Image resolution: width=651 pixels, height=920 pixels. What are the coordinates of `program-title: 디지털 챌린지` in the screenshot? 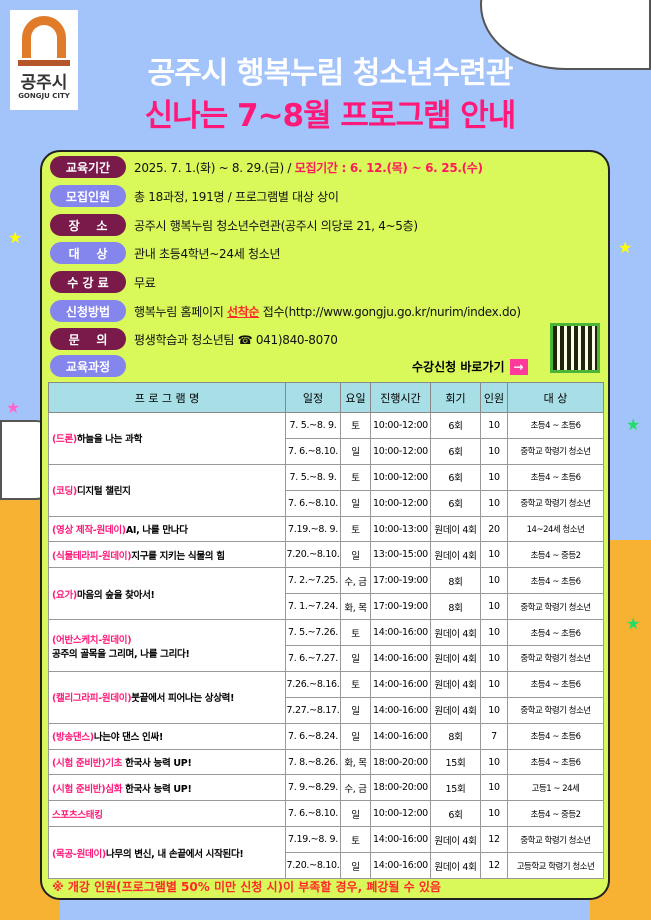 It's located at (103, 492).